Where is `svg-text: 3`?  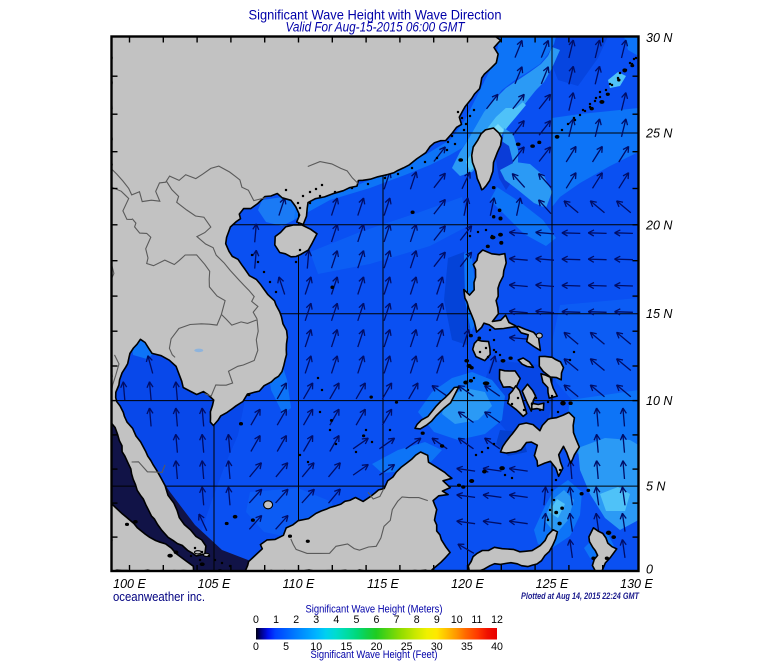 svg-text: 3 is located at coordinates (316, 620).